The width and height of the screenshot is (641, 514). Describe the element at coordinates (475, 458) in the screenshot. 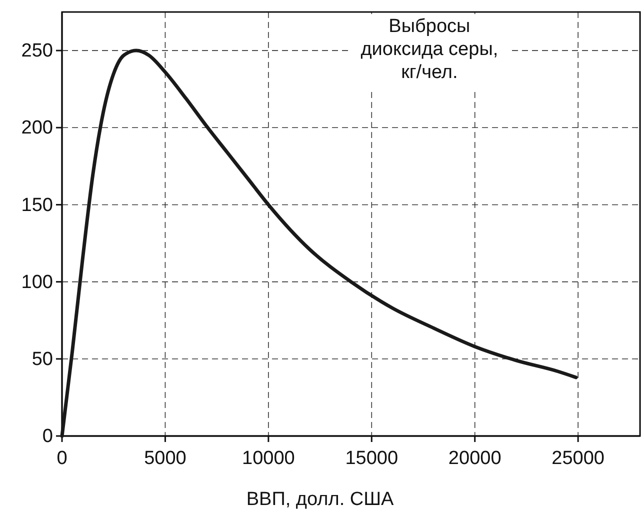

I see `x-tick-label: 20000` at that location.